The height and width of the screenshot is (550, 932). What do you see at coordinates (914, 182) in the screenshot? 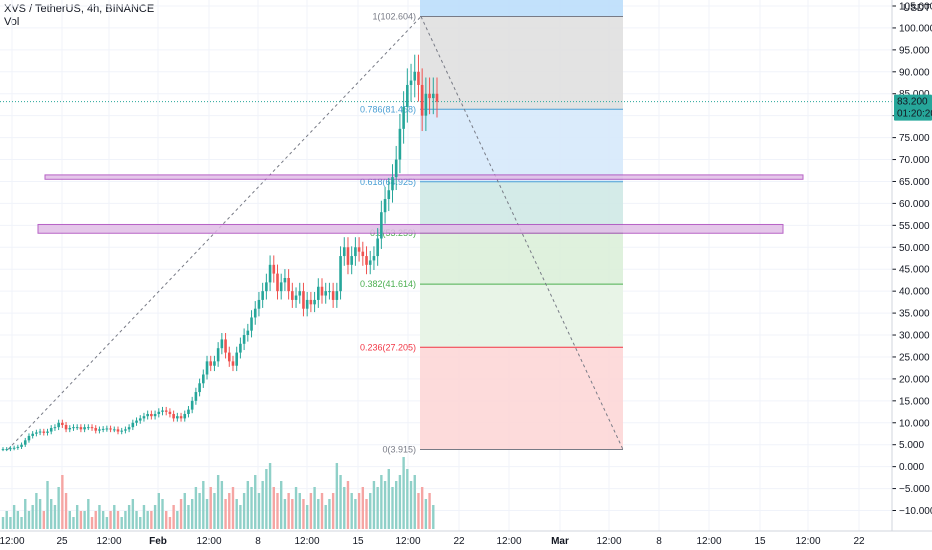
I see `y-tick-label: 65.000` at bounding box center [914, 182].